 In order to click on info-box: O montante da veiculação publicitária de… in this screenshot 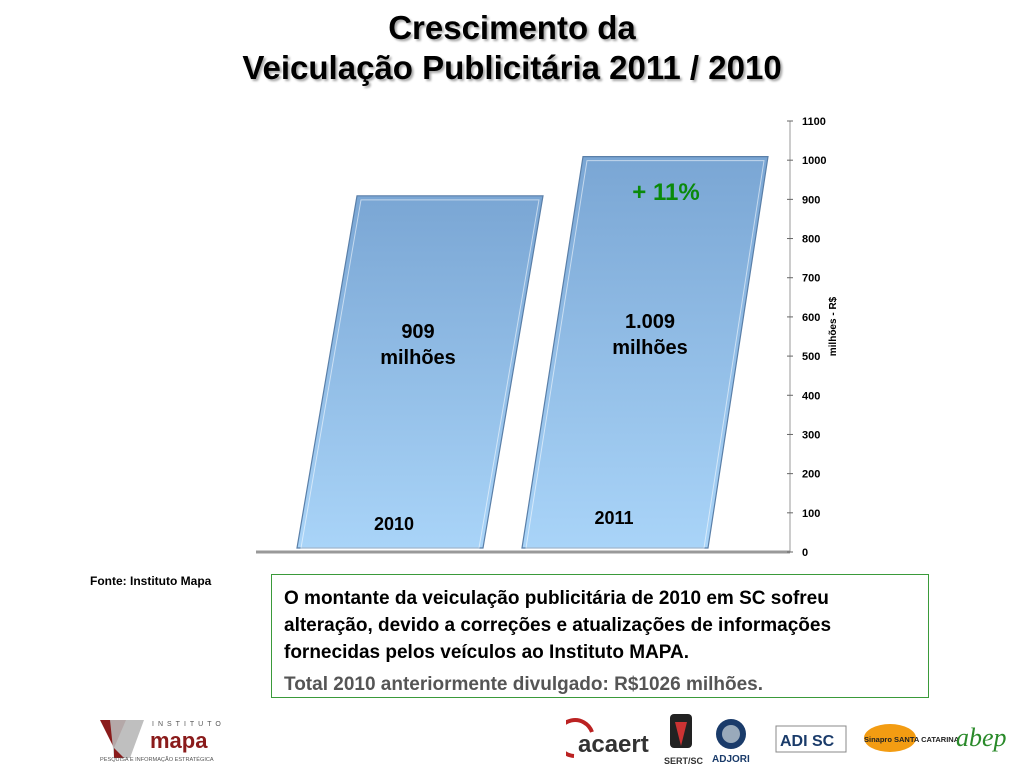, I will do `click(600, 636)`.